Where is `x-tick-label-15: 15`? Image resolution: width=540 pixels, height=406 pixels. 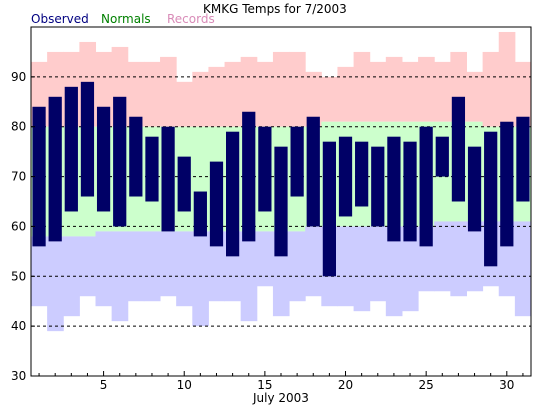 x-tick-label-15: 15 is located at coordinates (264, 385).